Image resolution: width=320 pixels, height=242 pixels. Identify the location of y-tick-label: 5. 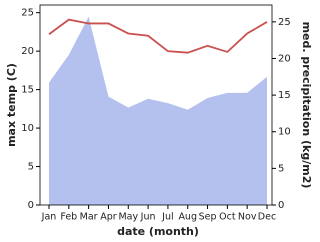
(31, 167).